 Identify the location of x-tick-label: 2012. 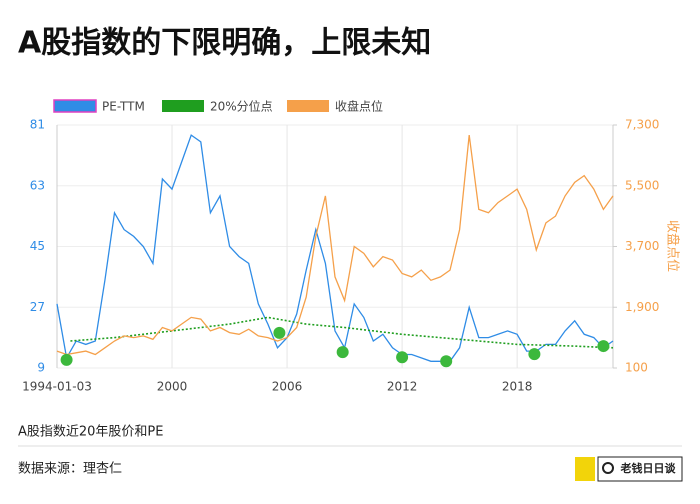
(402, 387).